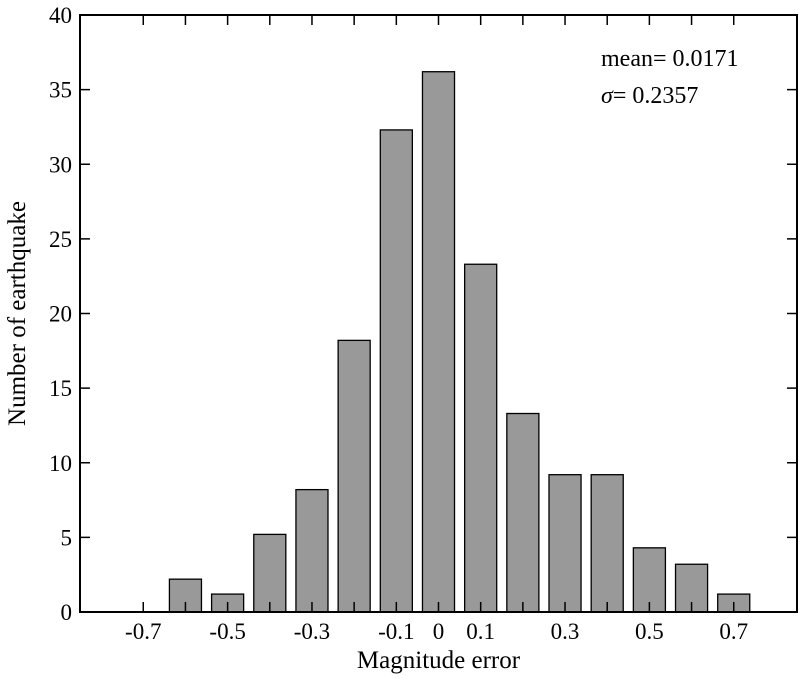  What do you see at coordinates (565, 631) in the screenshot?
I see `x-tick-label: 0.3` at bounding box center [565, 631].